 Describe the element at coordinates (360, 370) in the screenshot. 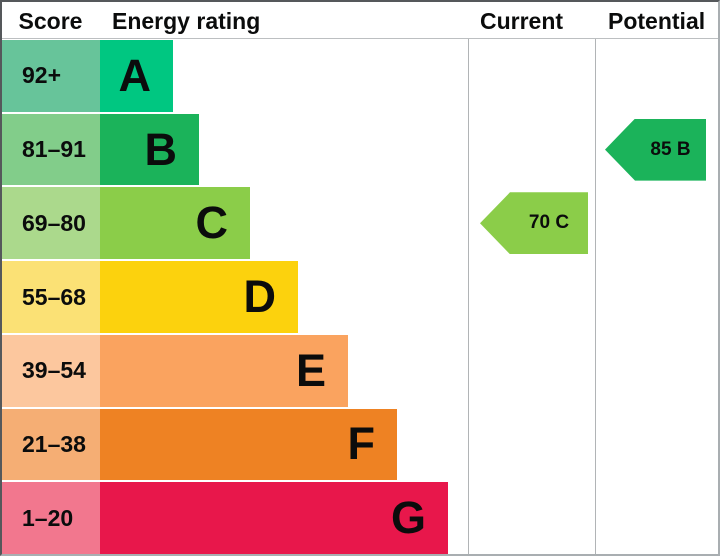

I see `band-row-e: 39–54 E` at that location.